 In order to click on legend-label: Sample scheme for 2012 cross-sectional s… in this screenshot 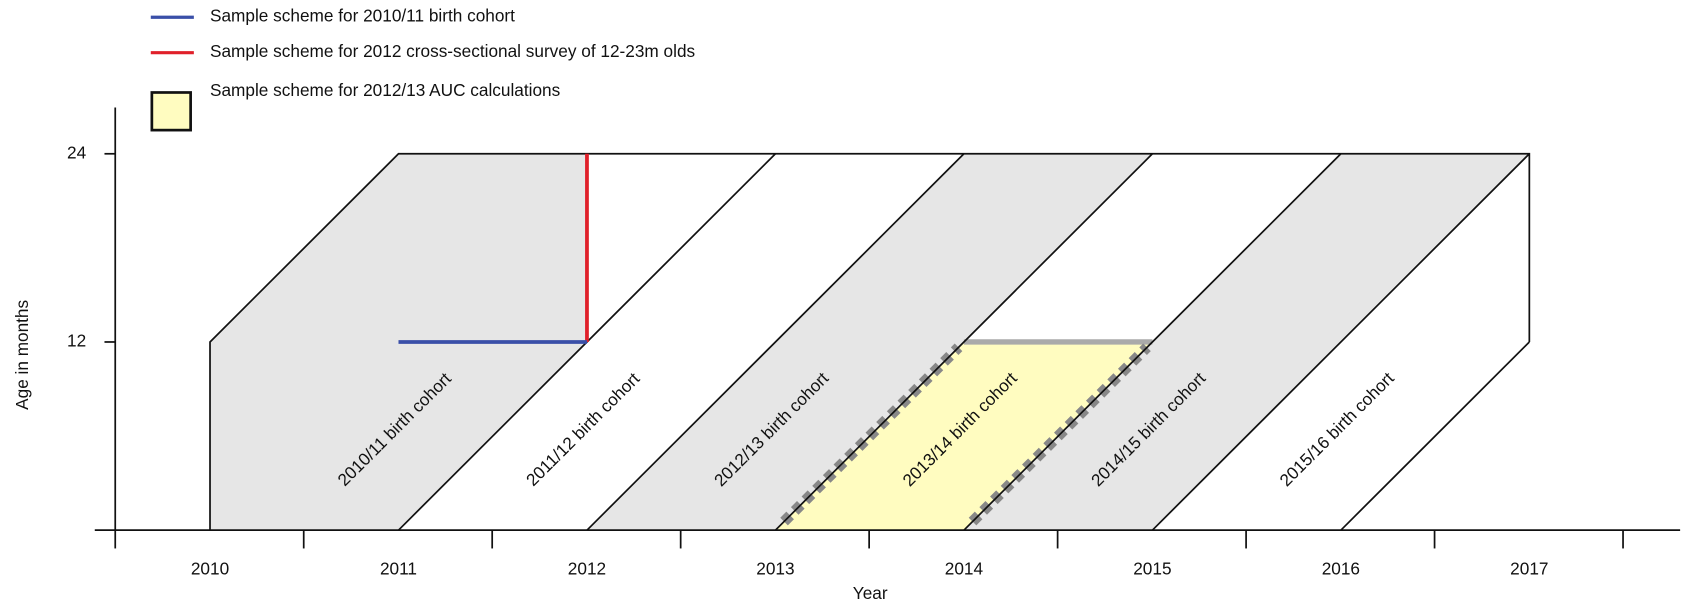, I will do `click(452, 51)`.